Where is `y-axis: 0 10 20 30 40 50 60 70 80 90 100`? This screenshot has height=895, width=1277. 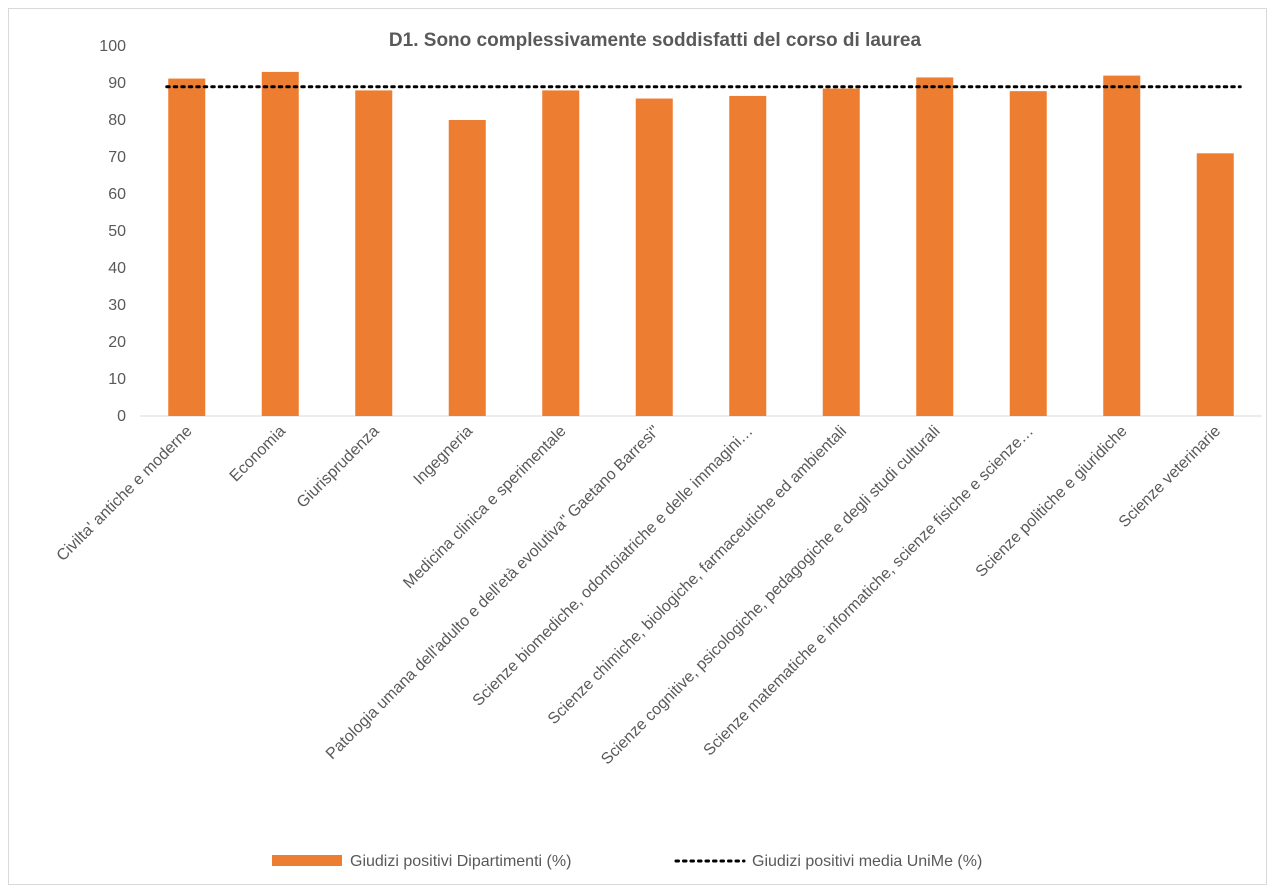
y-axis: 0 10 20 30 40 50 60 70 80 90 100 is located at coordinates (112, 231).